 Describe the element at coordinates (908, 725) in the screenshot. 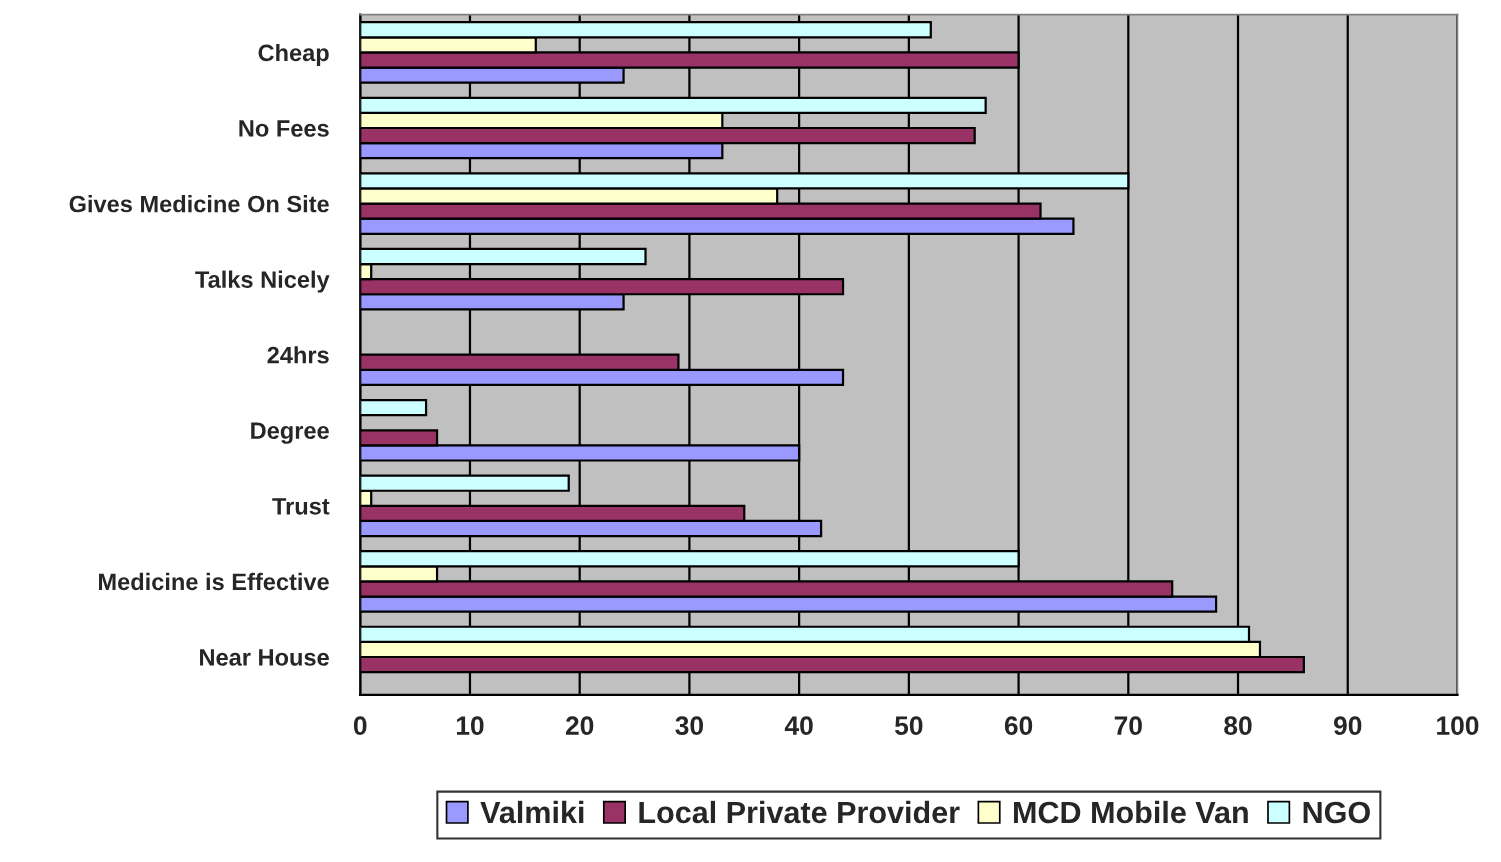

I see `x-tick-label: 50` at that location.